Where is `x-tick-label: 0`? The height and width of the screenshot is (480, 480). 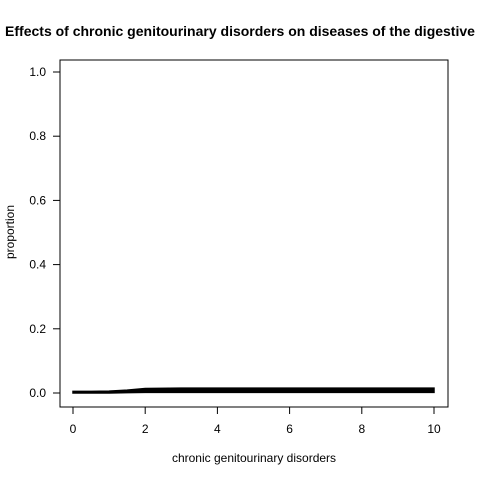 x-tick-label: 0 is located at coordinates (73, 429).